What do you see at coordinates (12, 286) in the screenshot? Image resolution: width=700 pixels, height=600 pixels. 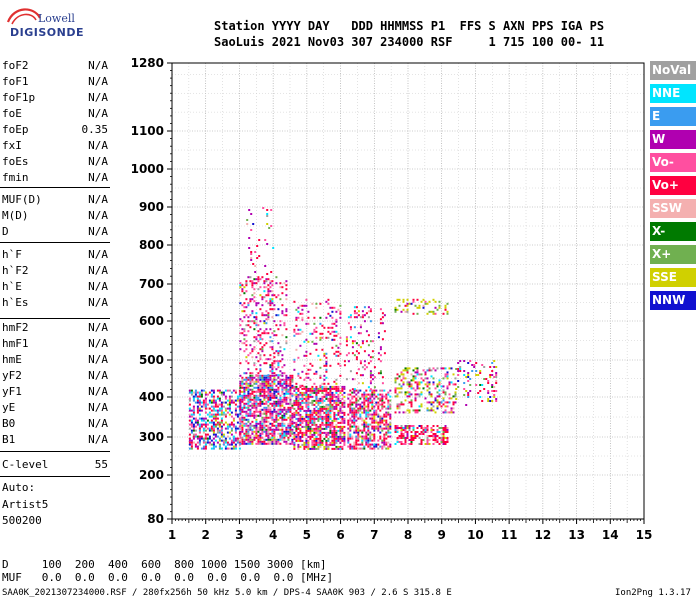 I see `param-key: h`E` at bounding box center [12, 286].